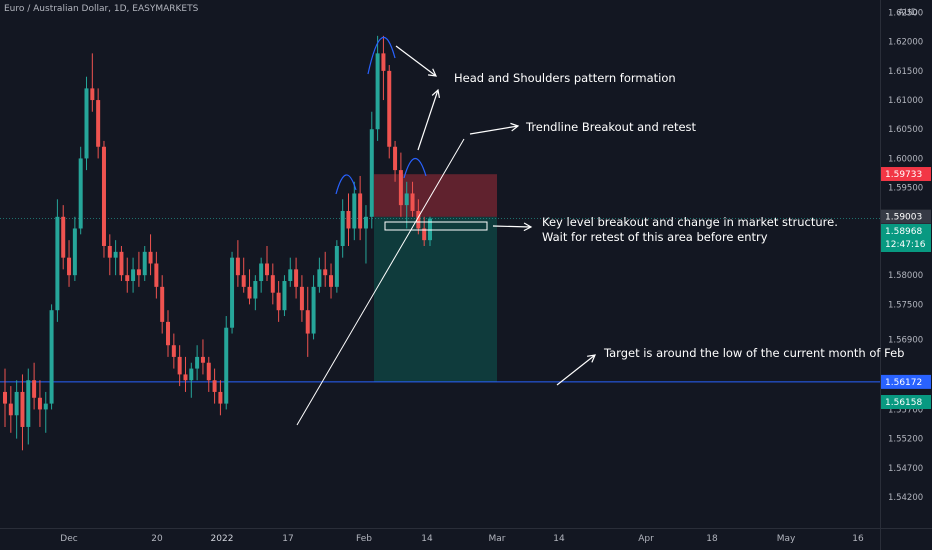  I want to click on trendline, so click(380, 282).